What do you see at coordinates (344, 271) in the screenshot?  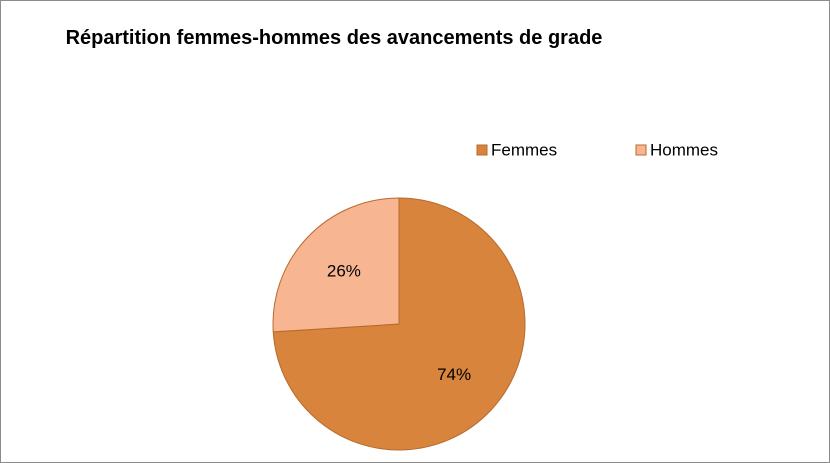 I see `data-label: 26%` at bounding box center [344, 271].